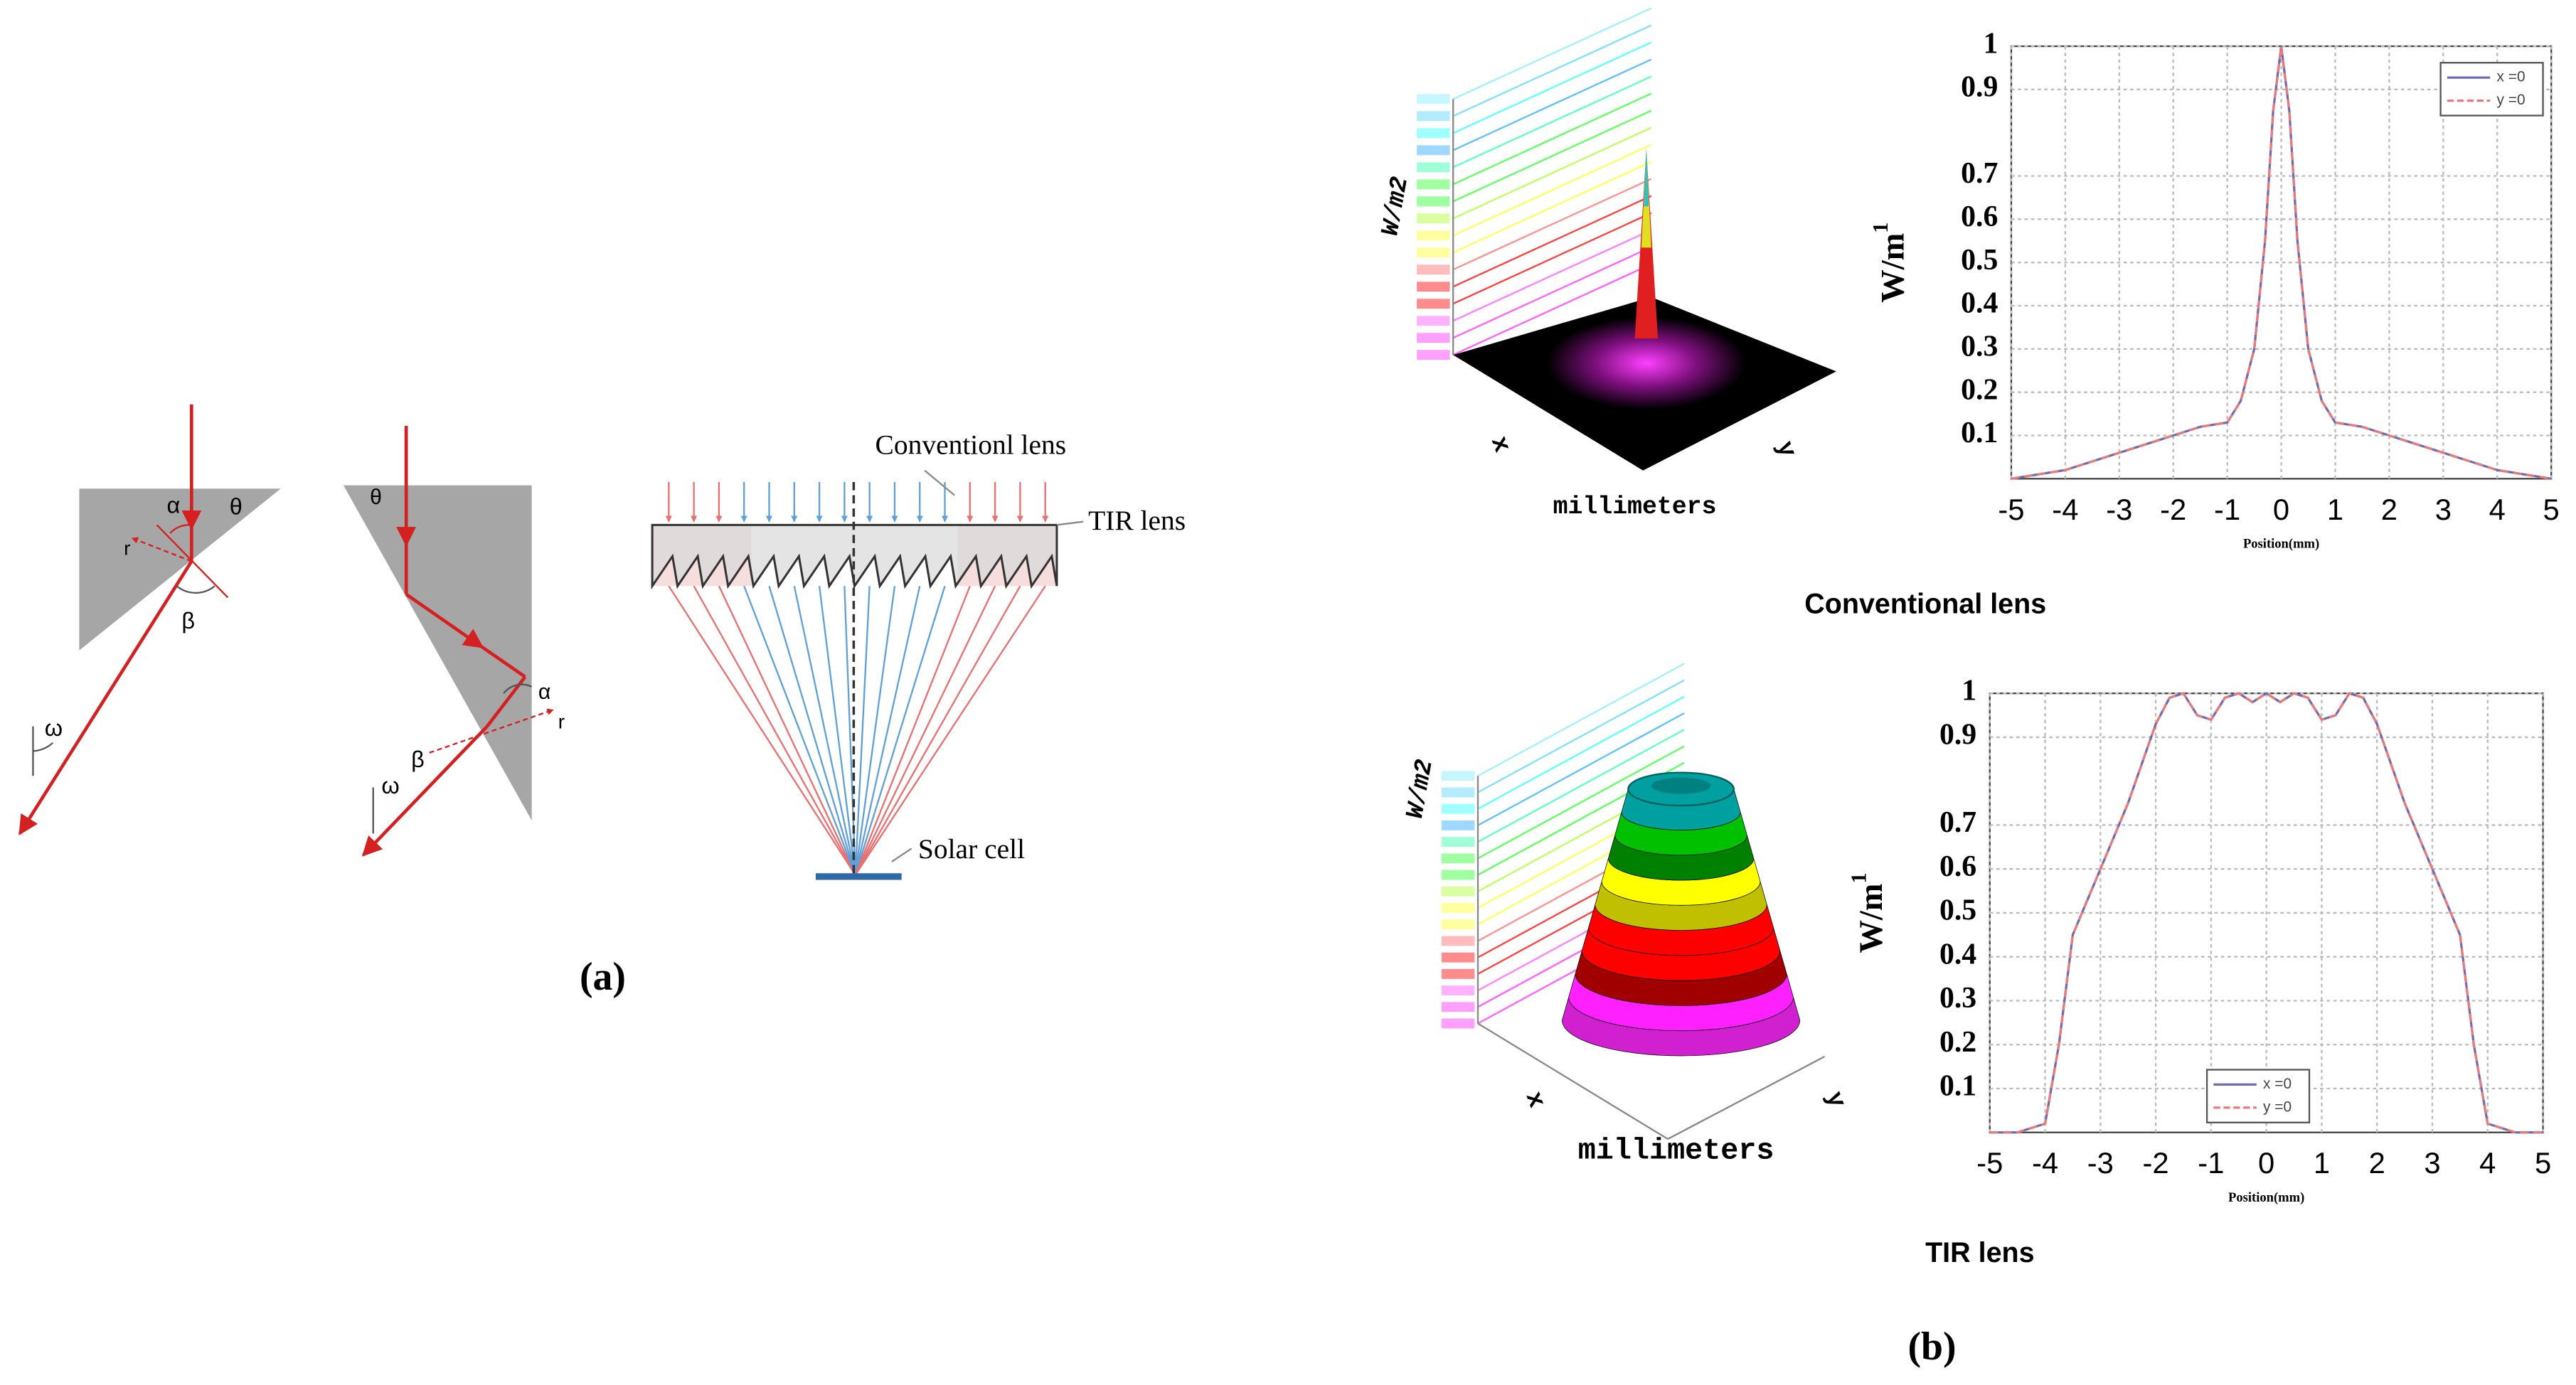  Describe the element at coordinates (491, 731) in the screenshot. I see `reflected-ray` at that location.